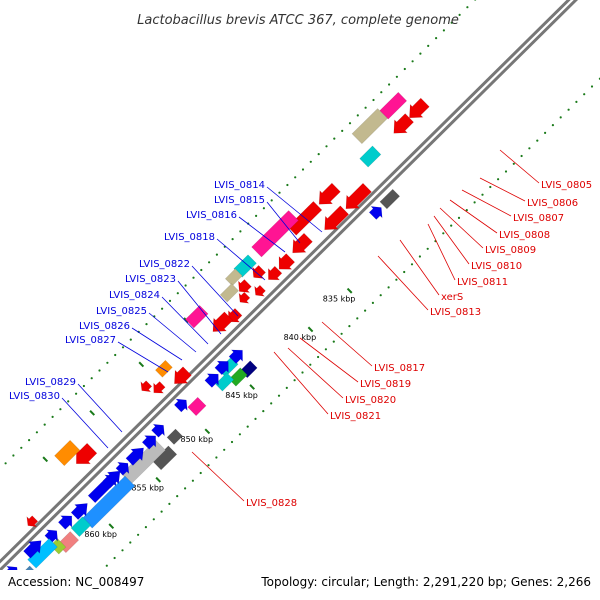  I want to click on gene-label: LVIS_0827, so click(90, 340).